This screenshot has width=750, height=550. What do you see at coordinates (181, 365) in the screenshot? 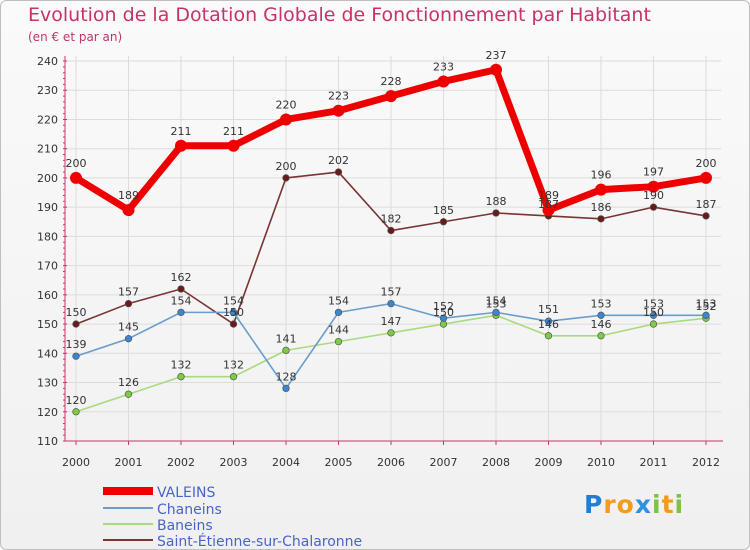
I see `data-label: 132` at bounding box center [181, 365].